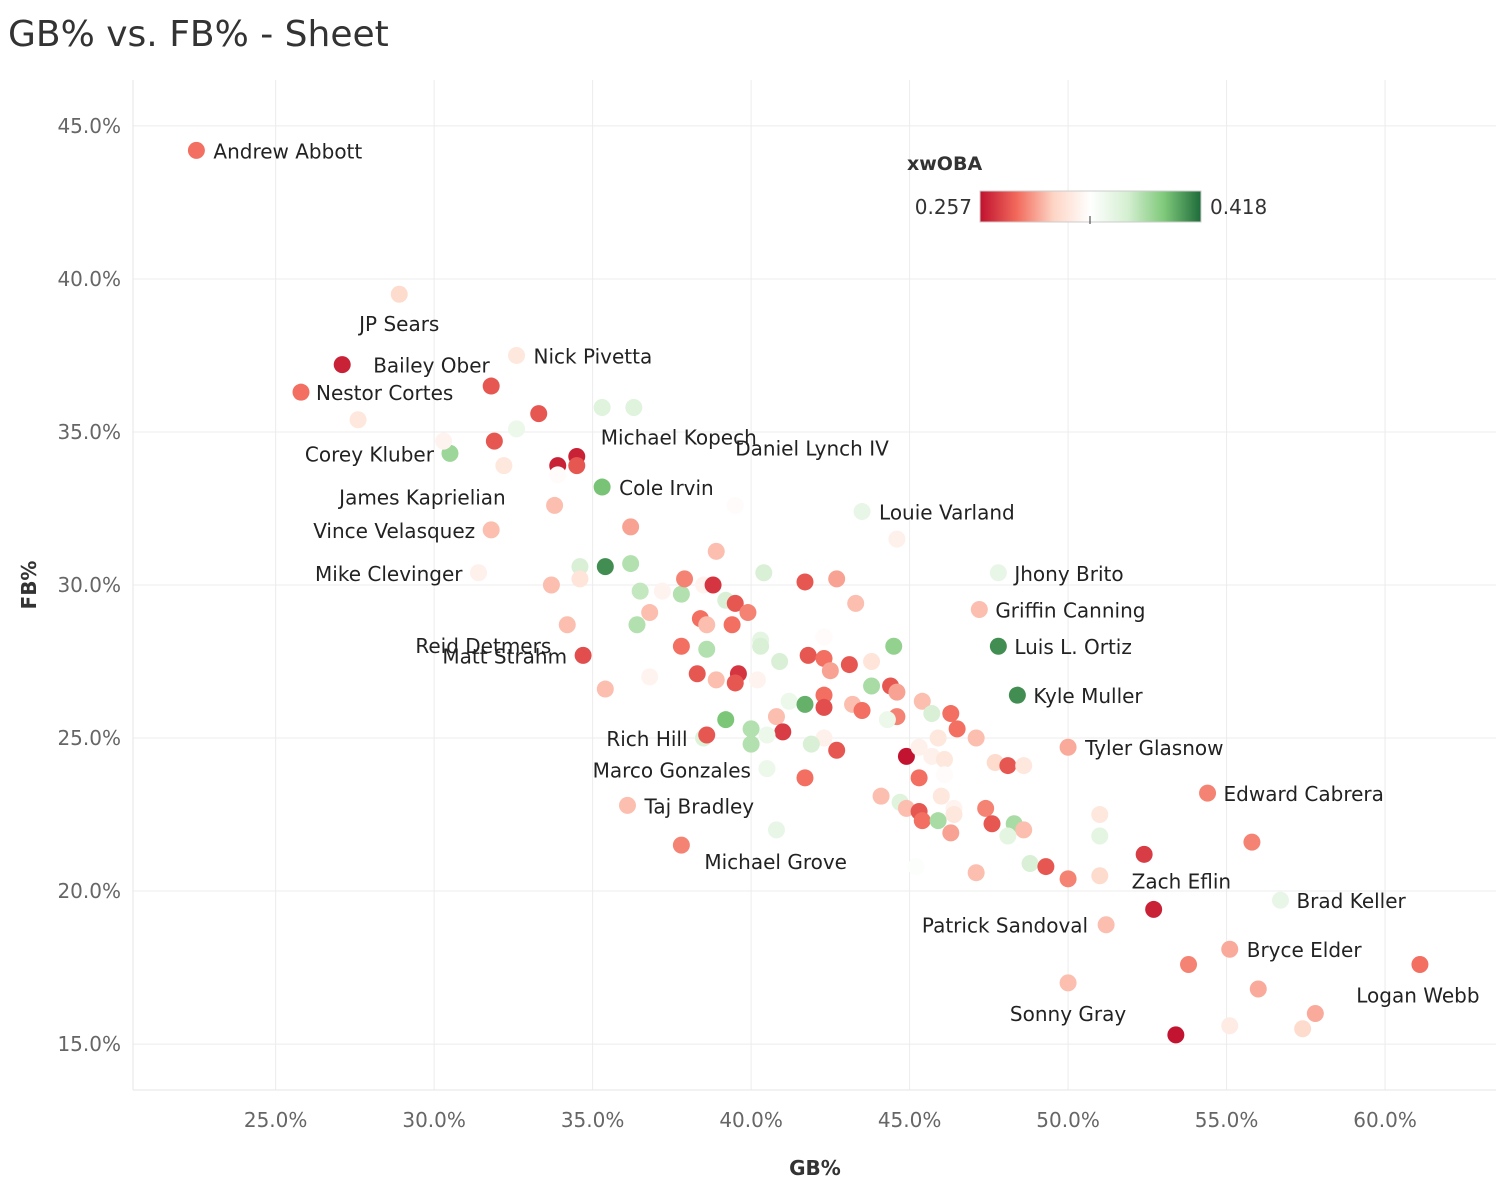 The width and height of the screenshot is (1512, 1200). Describe the element at coordinates (89, 738) in the screenshot. I see `y-tick-label: 25.0%` at that location.